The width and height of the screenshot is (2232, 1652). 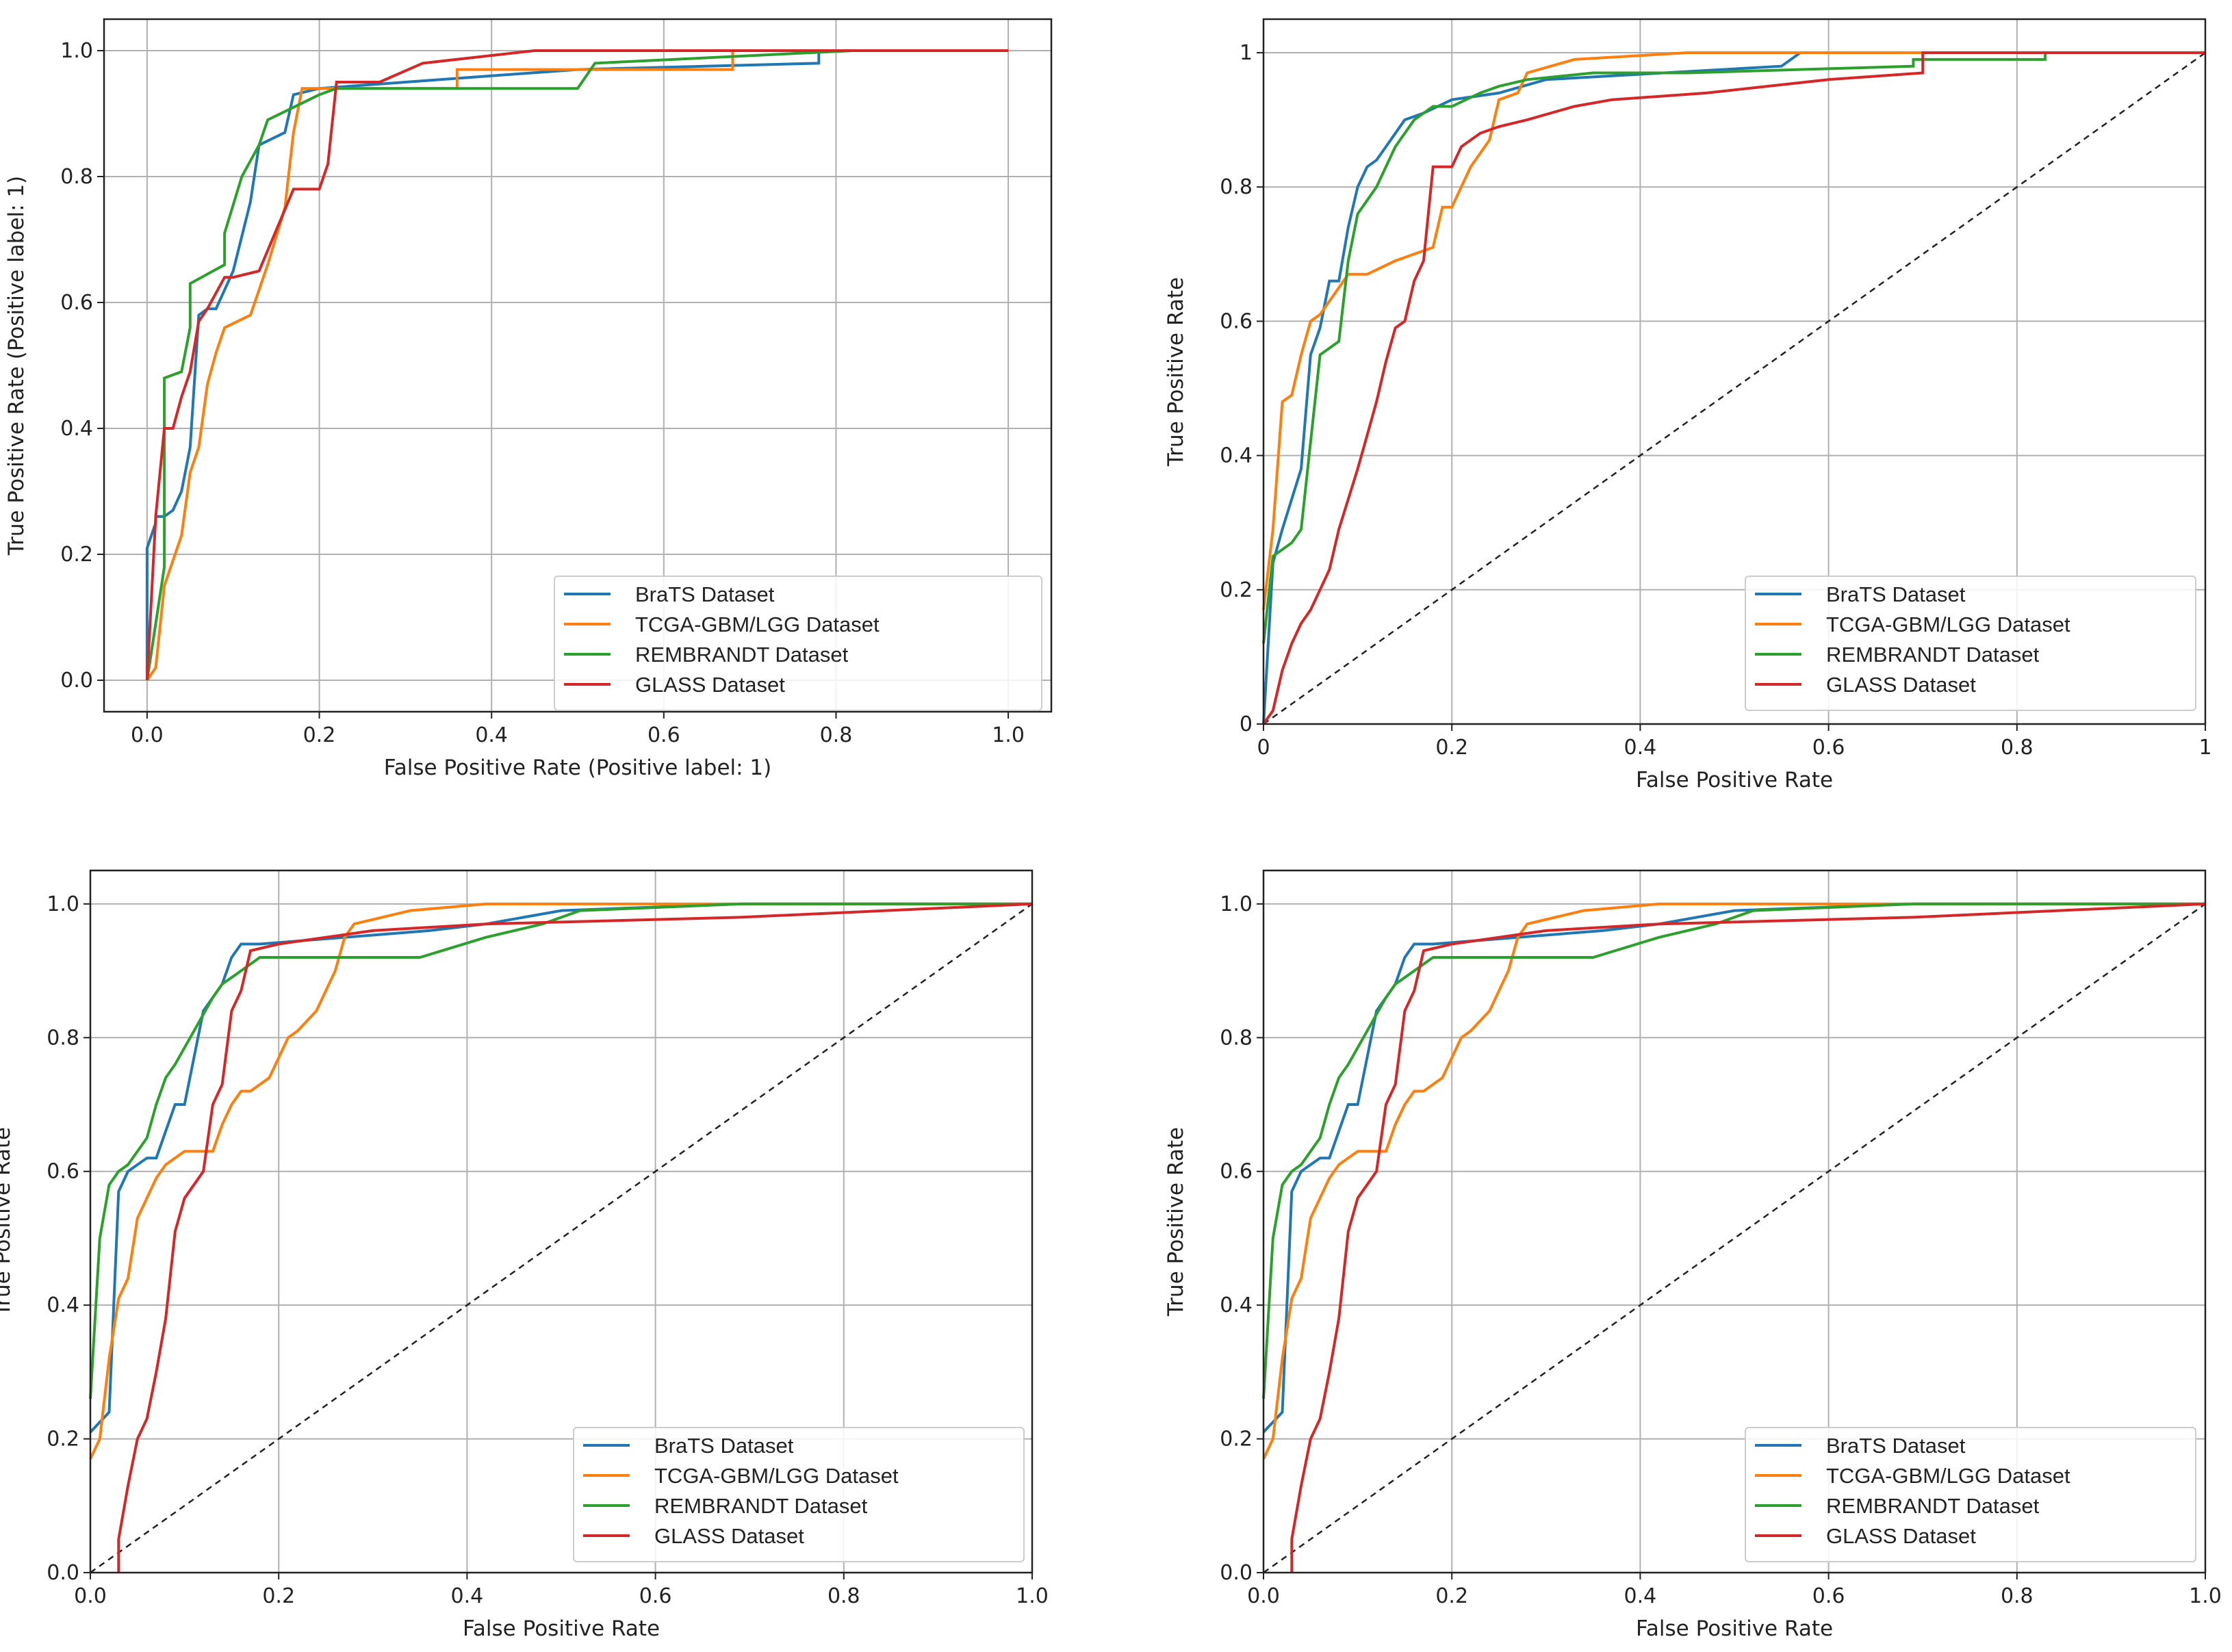 I want to click on y-tick-label: 0, so click(x=1246, y=724).